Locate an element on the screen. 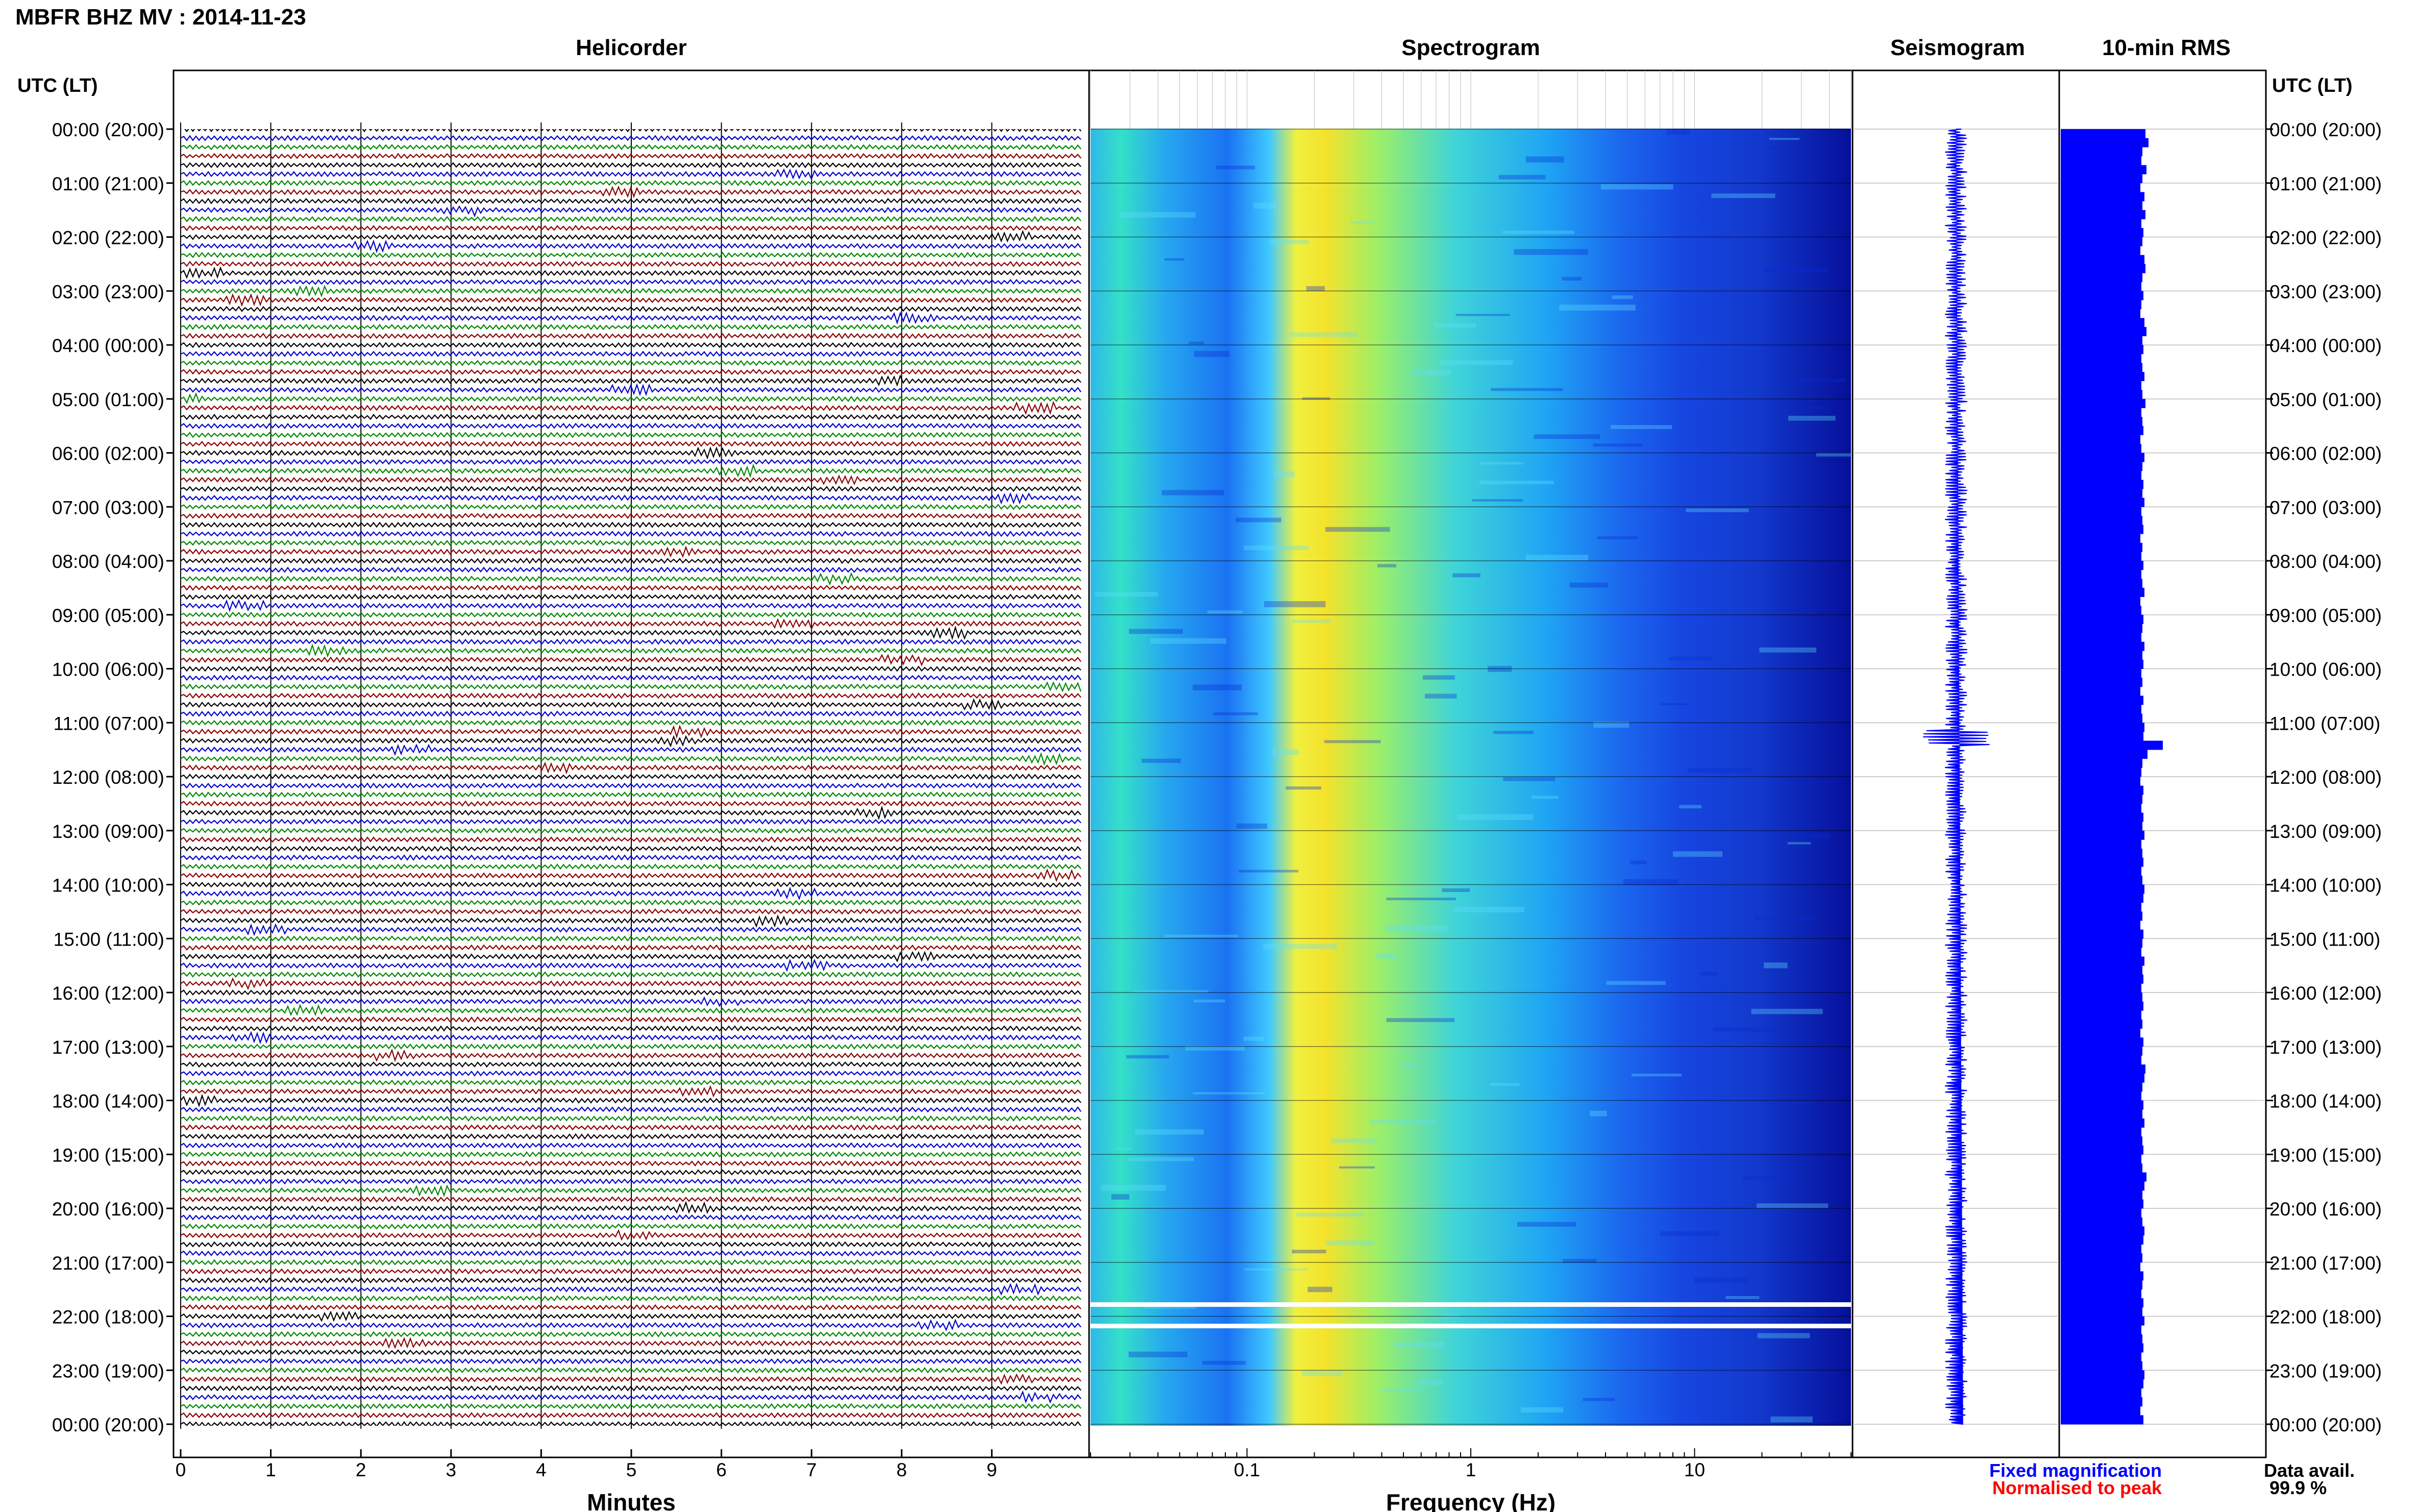 This screenshot has height=1512, width=2419. hour-label-right: 04:00 (00:00) is located at coordinates (2325, 345).